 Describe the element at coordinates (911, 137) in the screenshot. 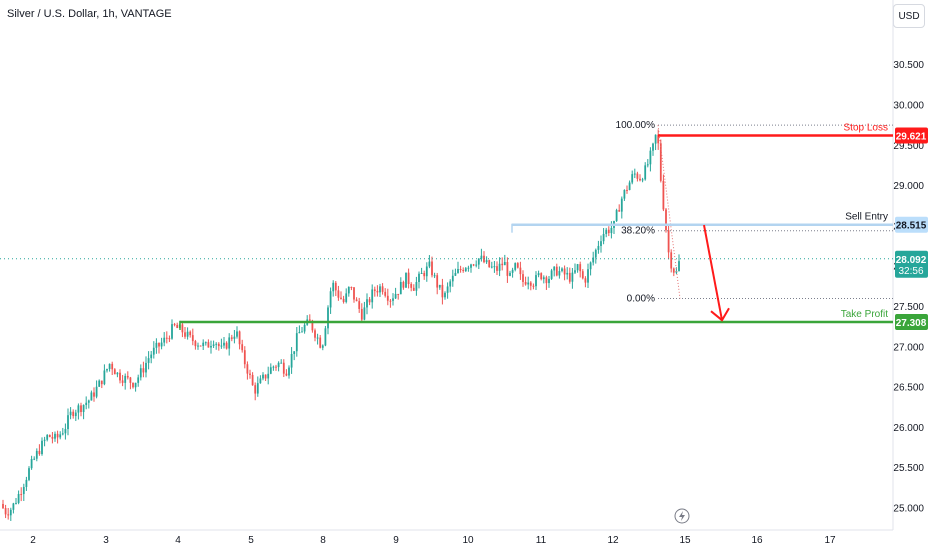

I see `price-label: 29.621` at that location.